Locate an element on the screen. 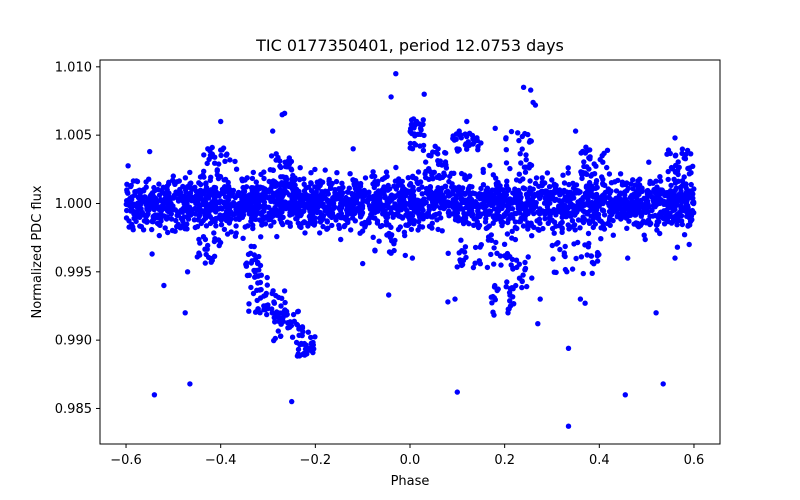  x-axis-ticks: −0.6 −0.4 −0.2 0.0 0.2 0.4 0.6 is located at coordinates (407, 456).